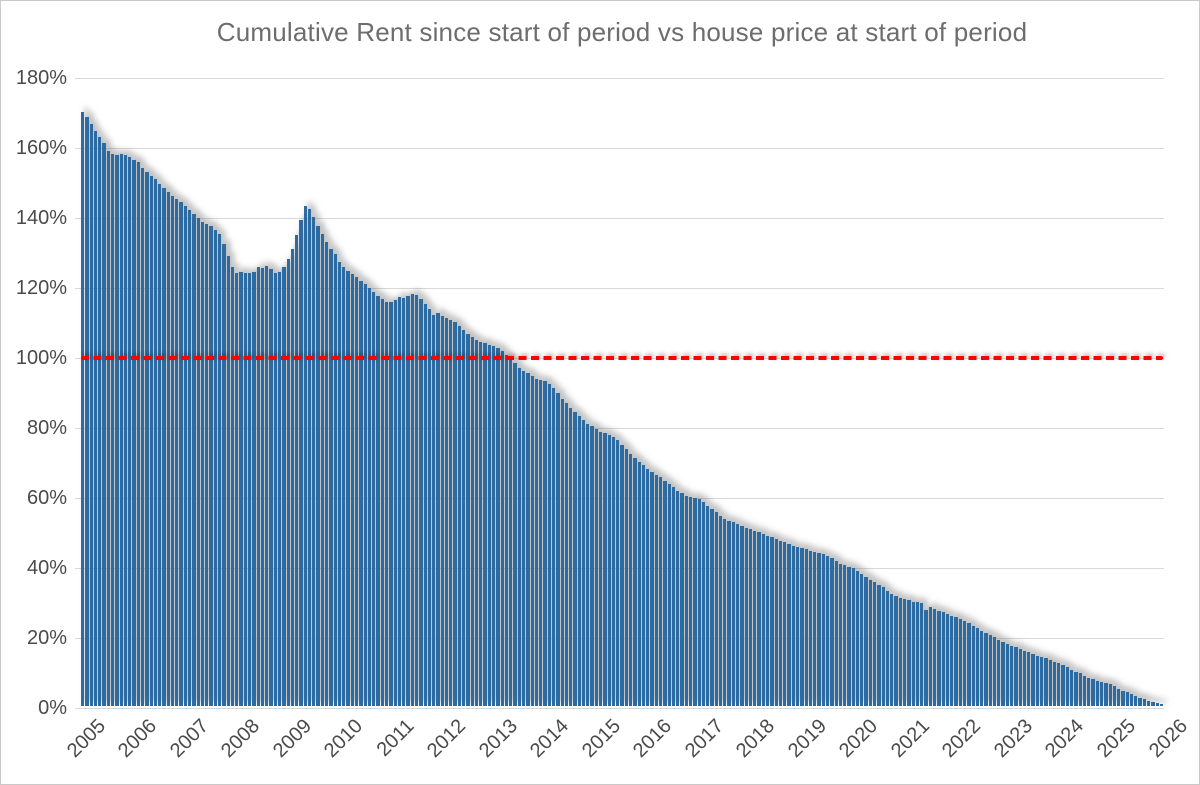  Describe the element at coordinates (550, 739) in the screenshot. I see `x-axis-tick-label-2014: 2014` at that location.